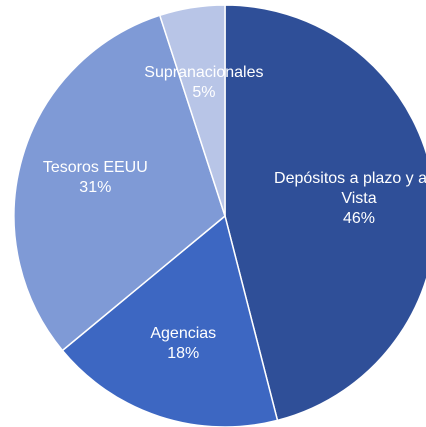 Image resolution: width=426 pixels, height=427 pixels. I want to click on slice-label: Agencias 18%, so click(183, 344).